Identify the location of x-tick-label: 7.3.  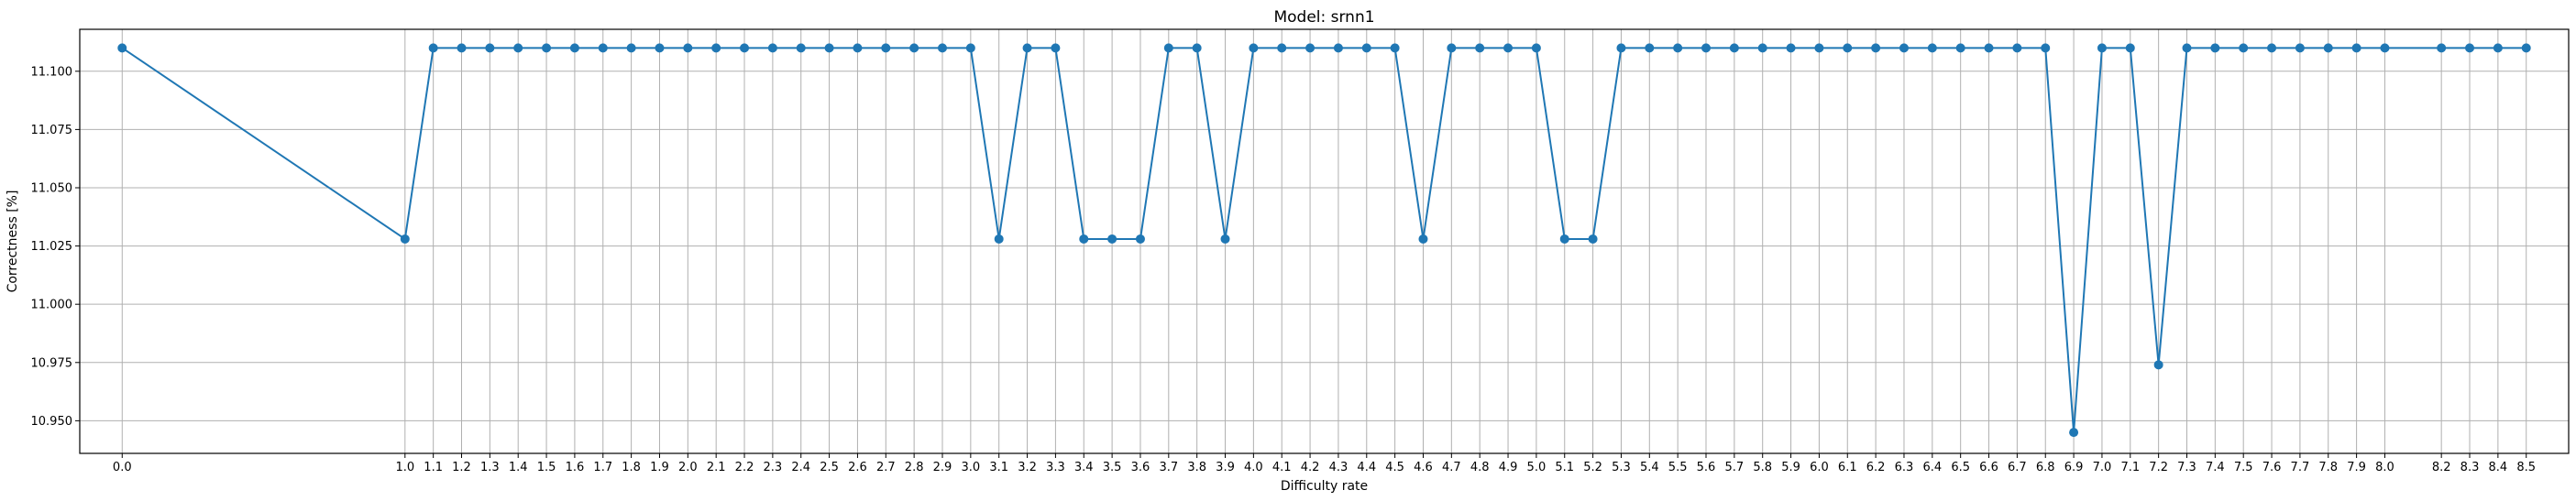
(2186, 467).